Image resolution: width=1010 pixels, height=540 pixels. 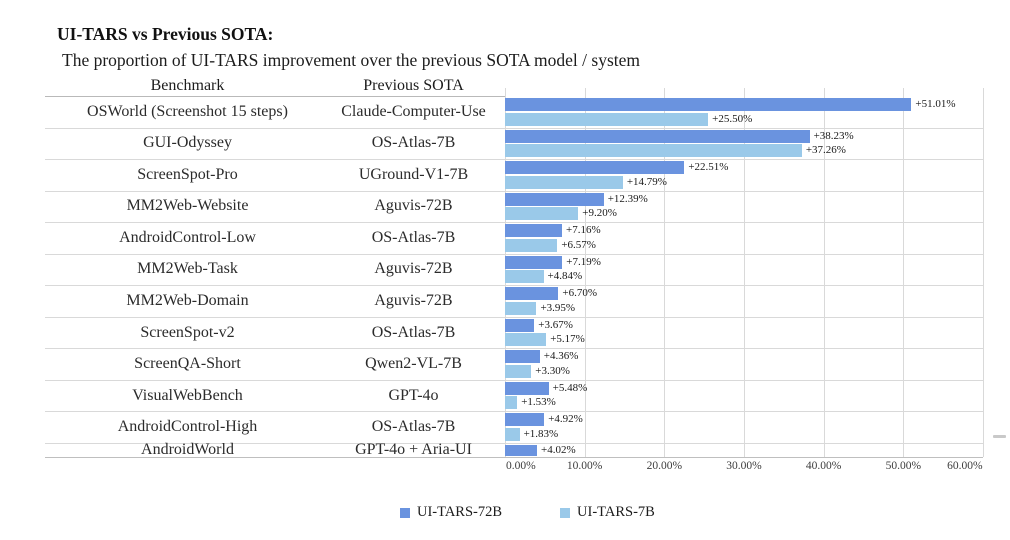 I want to click on benchmark-label: AndroidWorld, so click(x=187, y=449).